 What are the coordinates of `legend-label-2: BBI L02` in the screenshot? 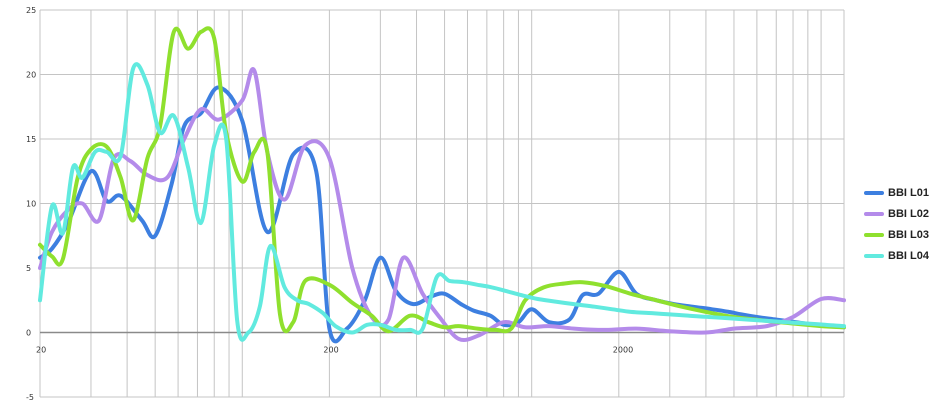 It's located at (908, 213).